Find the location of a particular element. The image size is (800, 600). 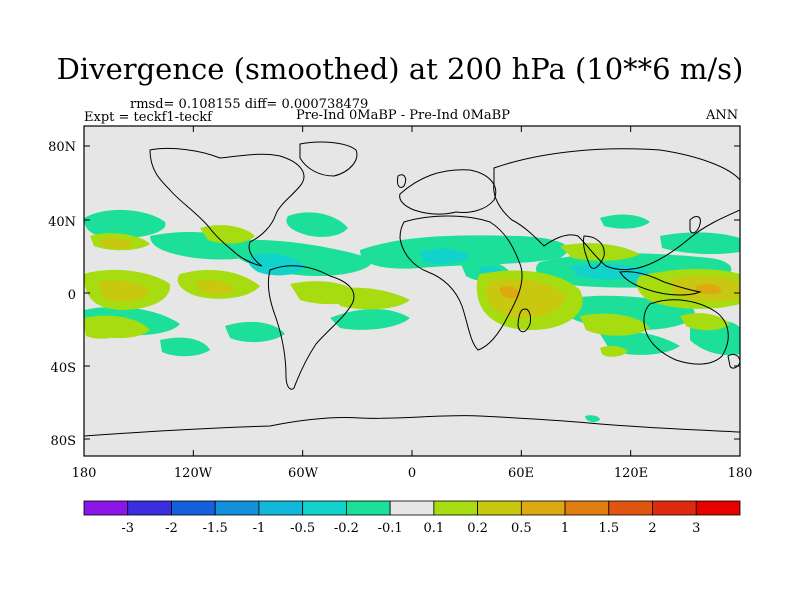

region-green-satlantic is located at coordinates (370, 319).